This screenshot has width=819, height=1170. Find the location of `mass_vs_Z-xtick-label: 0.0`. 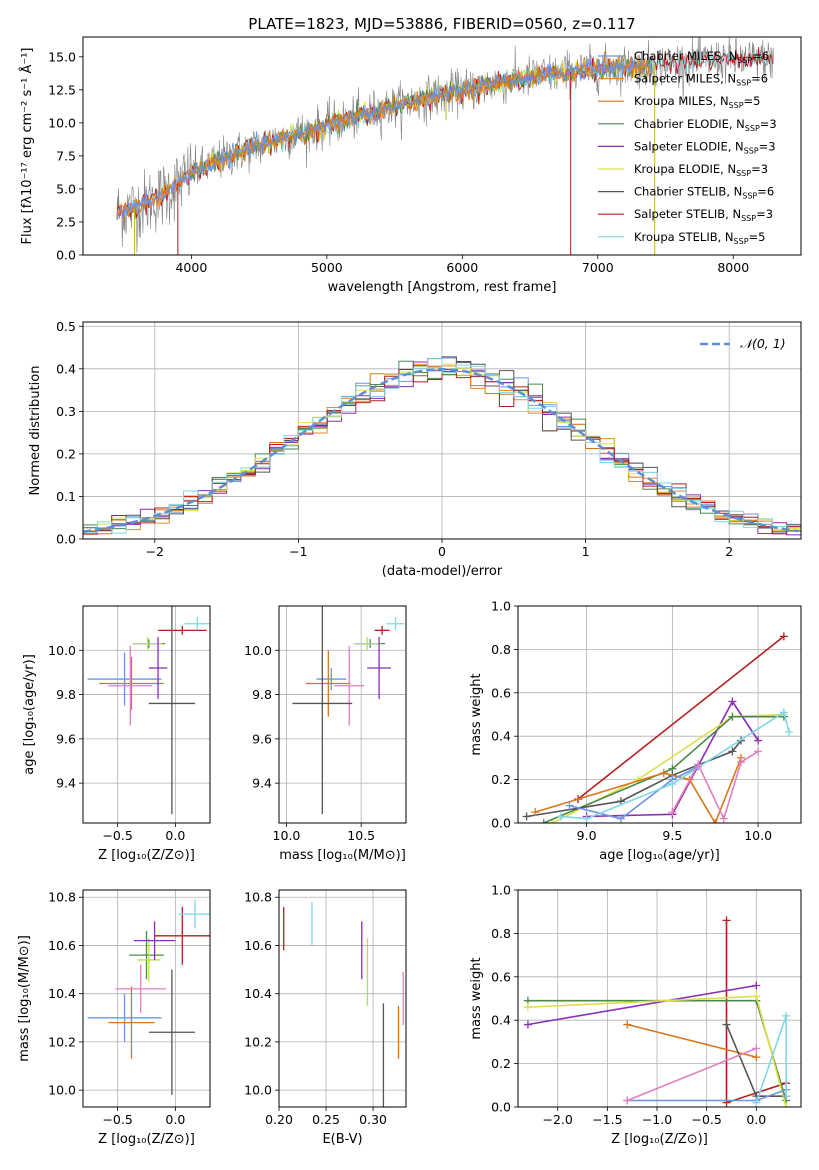

mass_vs_Z-xtick-label: 0.0 is located at coordinates (175, 1119).